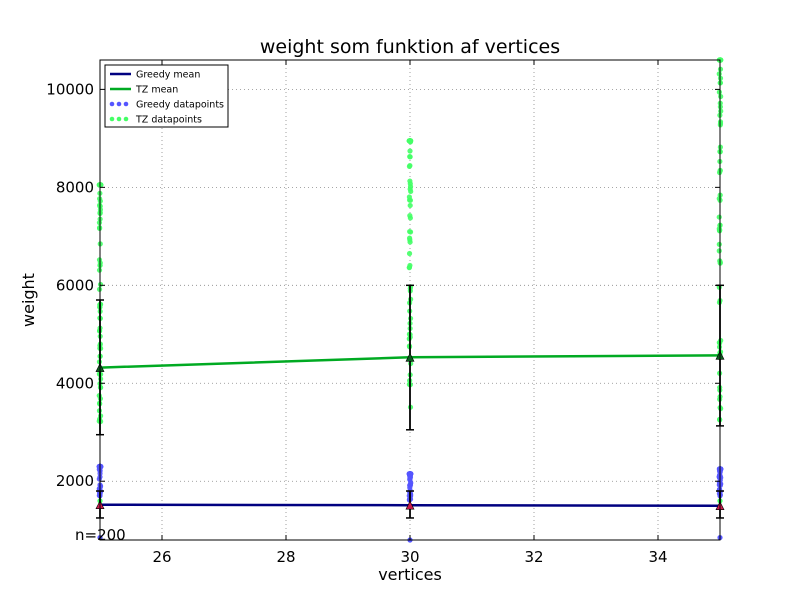  Describe the element at coordinates (161, 557) in the screenshot. I see `x-tick-label: 26` at that location.